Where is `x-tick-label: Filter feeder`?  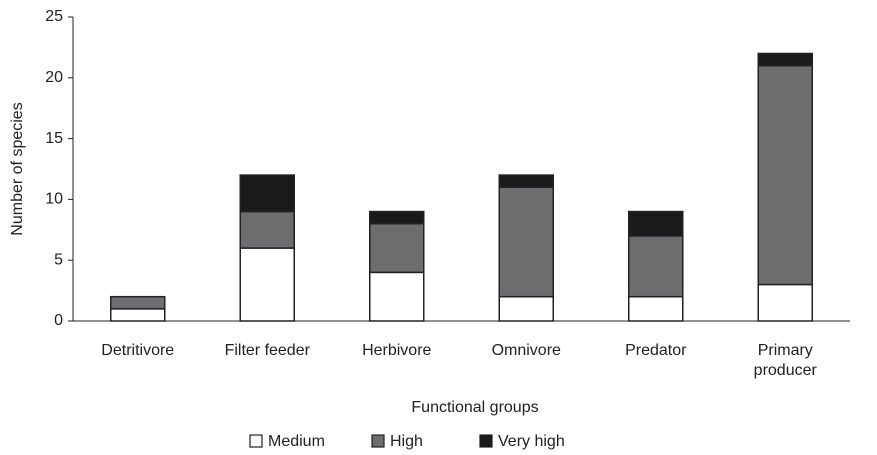 x-tick-label: Filter feeder is located at coordinates (267, 350).